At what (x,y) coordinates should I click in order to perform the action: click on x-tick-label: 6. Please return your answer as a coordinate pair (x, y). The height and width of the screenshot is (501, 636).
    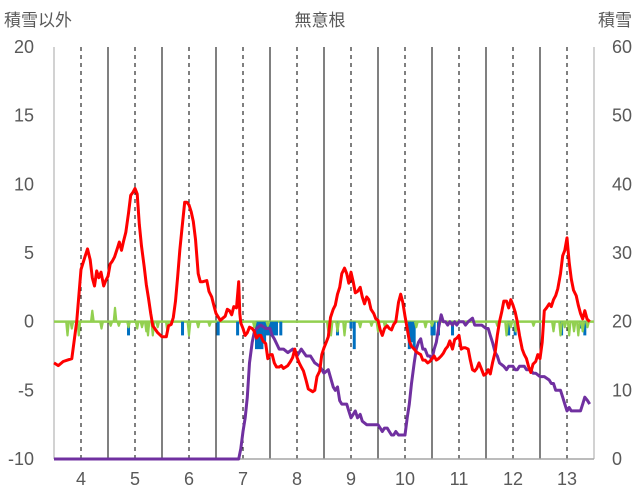
    Looking at the image, I should click on (189, 479).